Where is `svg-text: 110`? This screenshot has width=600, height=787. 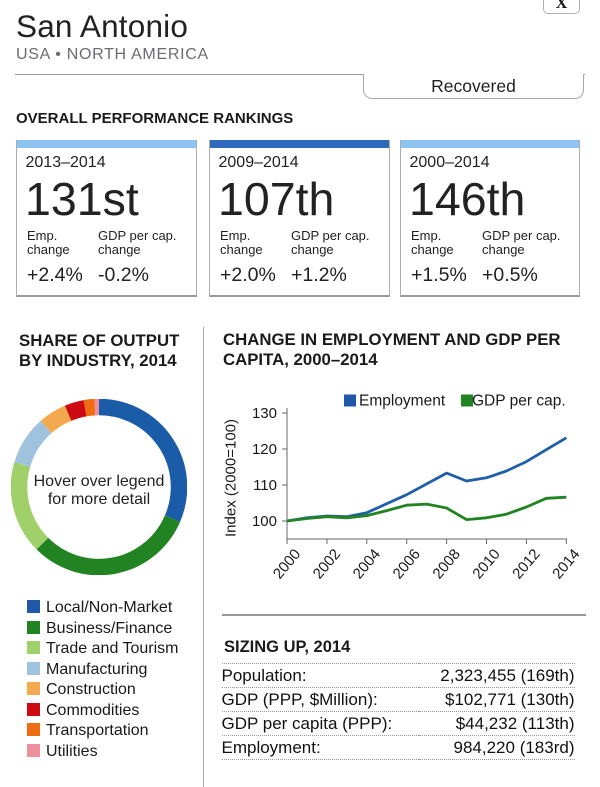
svg-text: 110 is located at coordinates (265, 485).